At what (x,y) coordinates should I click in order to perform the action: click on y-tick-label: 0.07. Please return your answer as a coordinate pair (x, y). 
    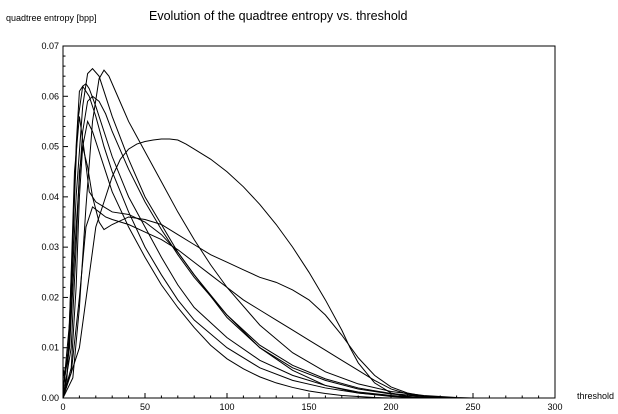
    Looking at the image, I should click on (50, 46).